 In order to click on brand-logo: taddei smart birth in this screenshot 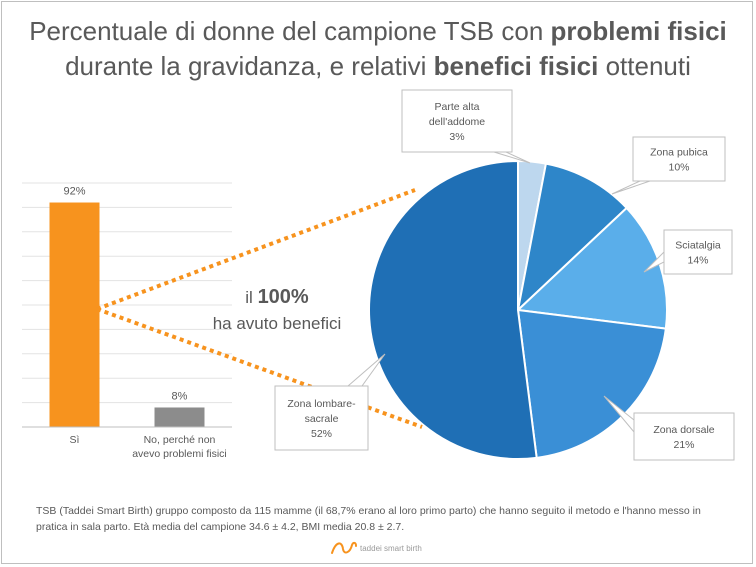, I will do `click(376, 548)`.